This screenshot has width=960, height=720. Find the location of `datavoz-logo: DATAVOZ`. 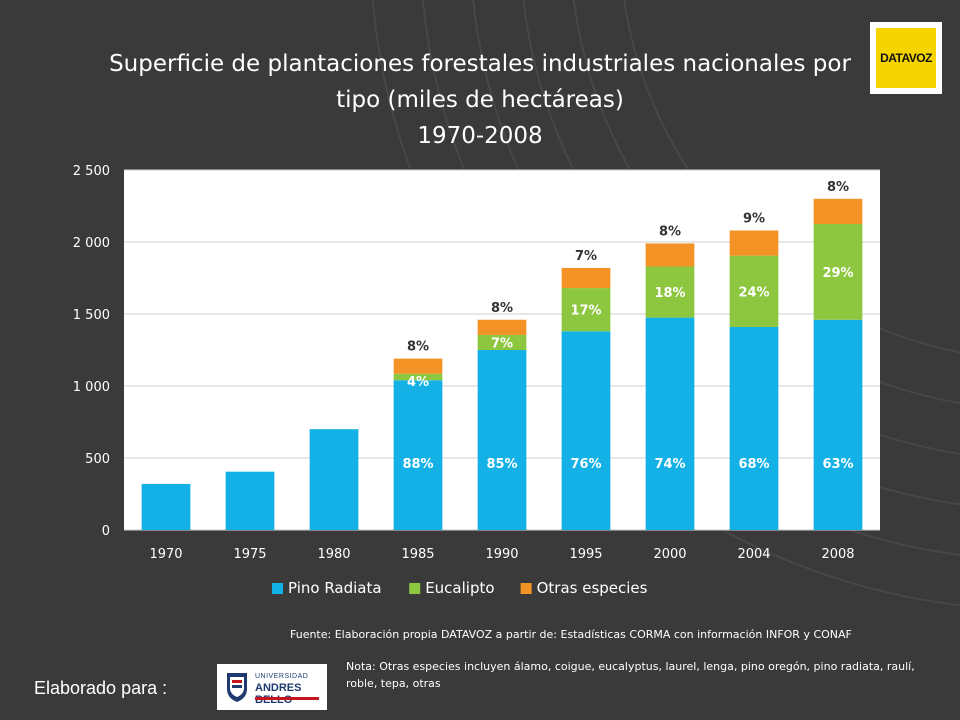

datavoz-logo: DATAVOZ is located at coordinates (906, 58).